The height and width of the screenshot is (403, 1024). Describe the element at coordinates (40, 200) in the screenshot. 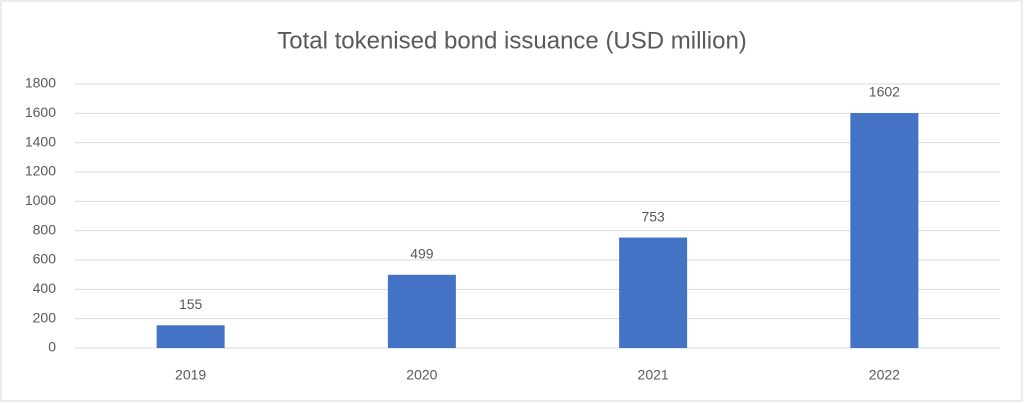

I see `y-tick-label: 1000` at that location.